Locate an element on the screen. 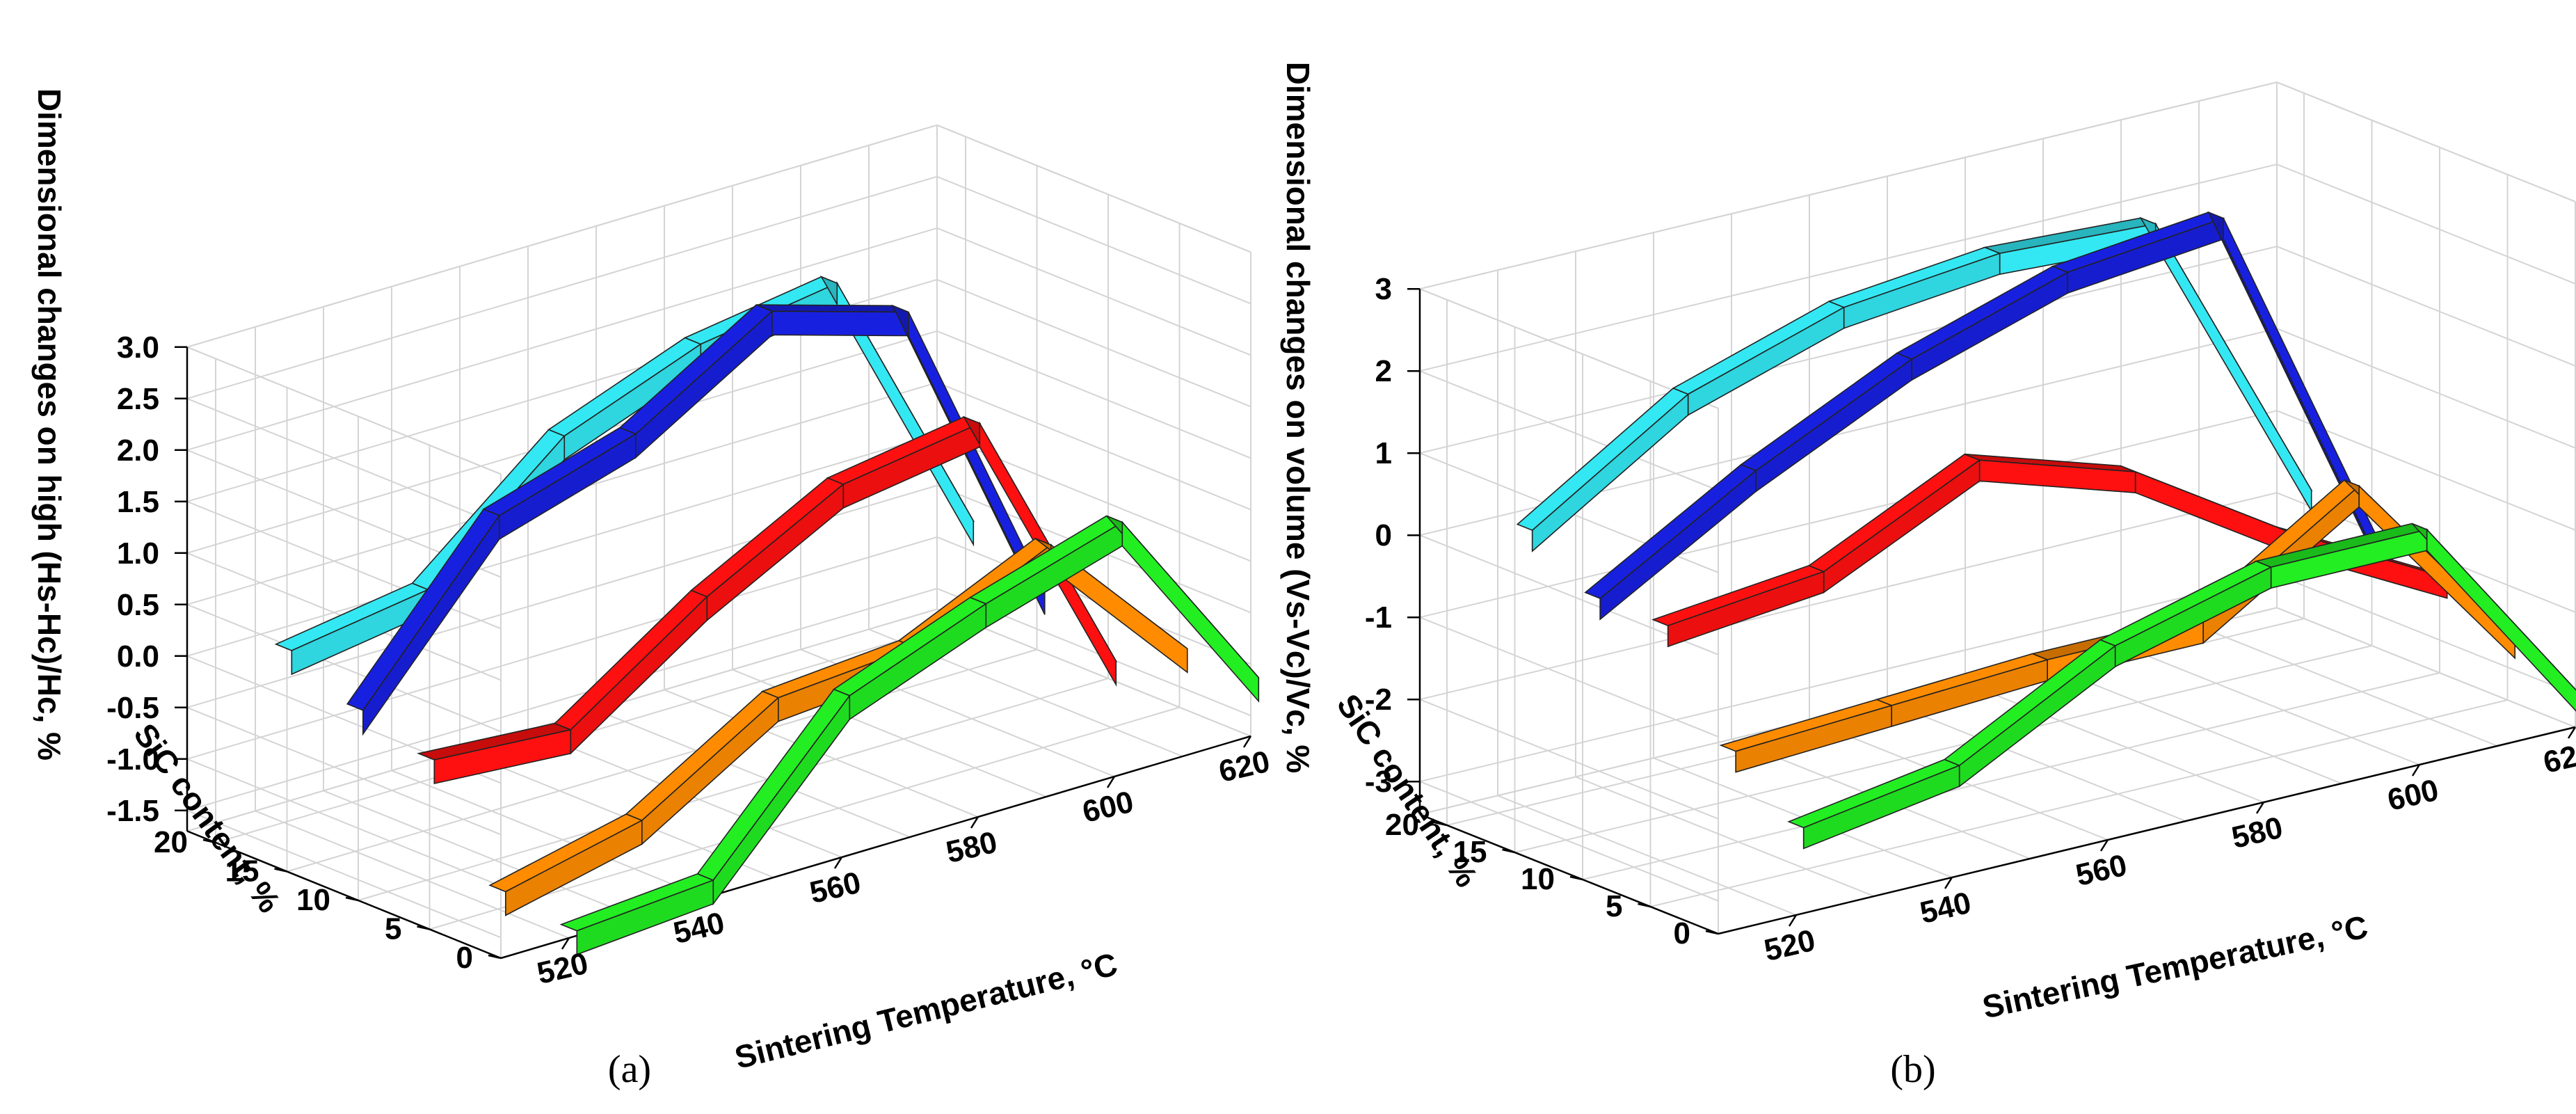 The height and width of the screenshot is (1114, 2576). panel-b-x-axis-title: Sintering Temperature, °C is located at coordinates (2175, 967).